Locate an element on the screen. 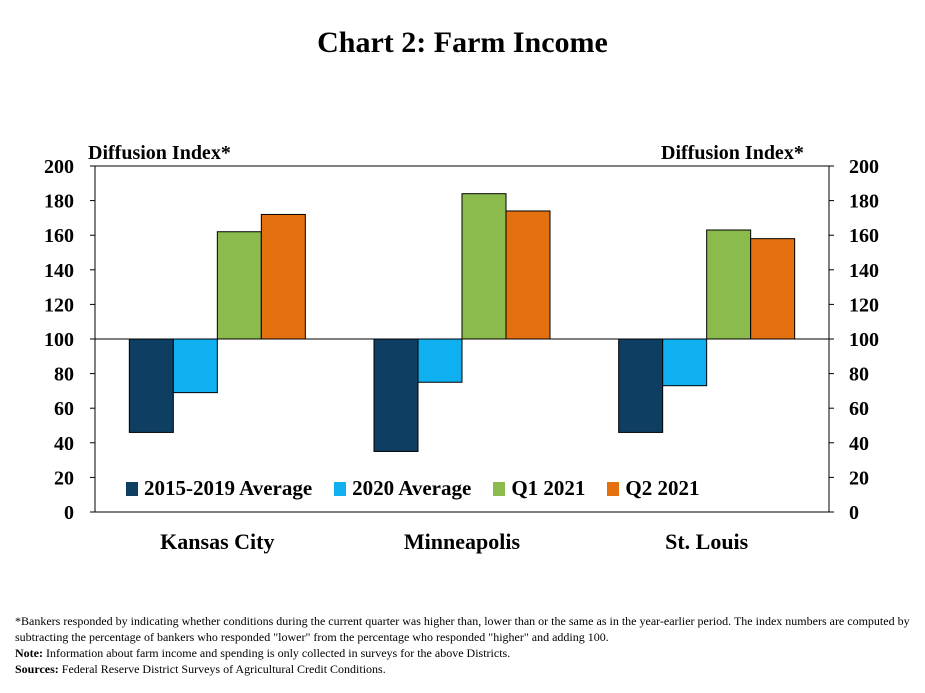 This screenshot has width=925, height=693. legend-label: Q1 2021 is located at coordinates (548, 488).